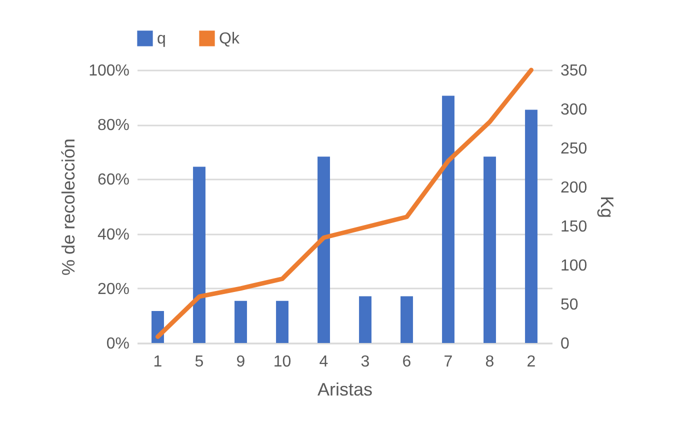 This screenshot has height=434, width=690. I want to click on x-axis-title: Aristas, so click(345, 390).